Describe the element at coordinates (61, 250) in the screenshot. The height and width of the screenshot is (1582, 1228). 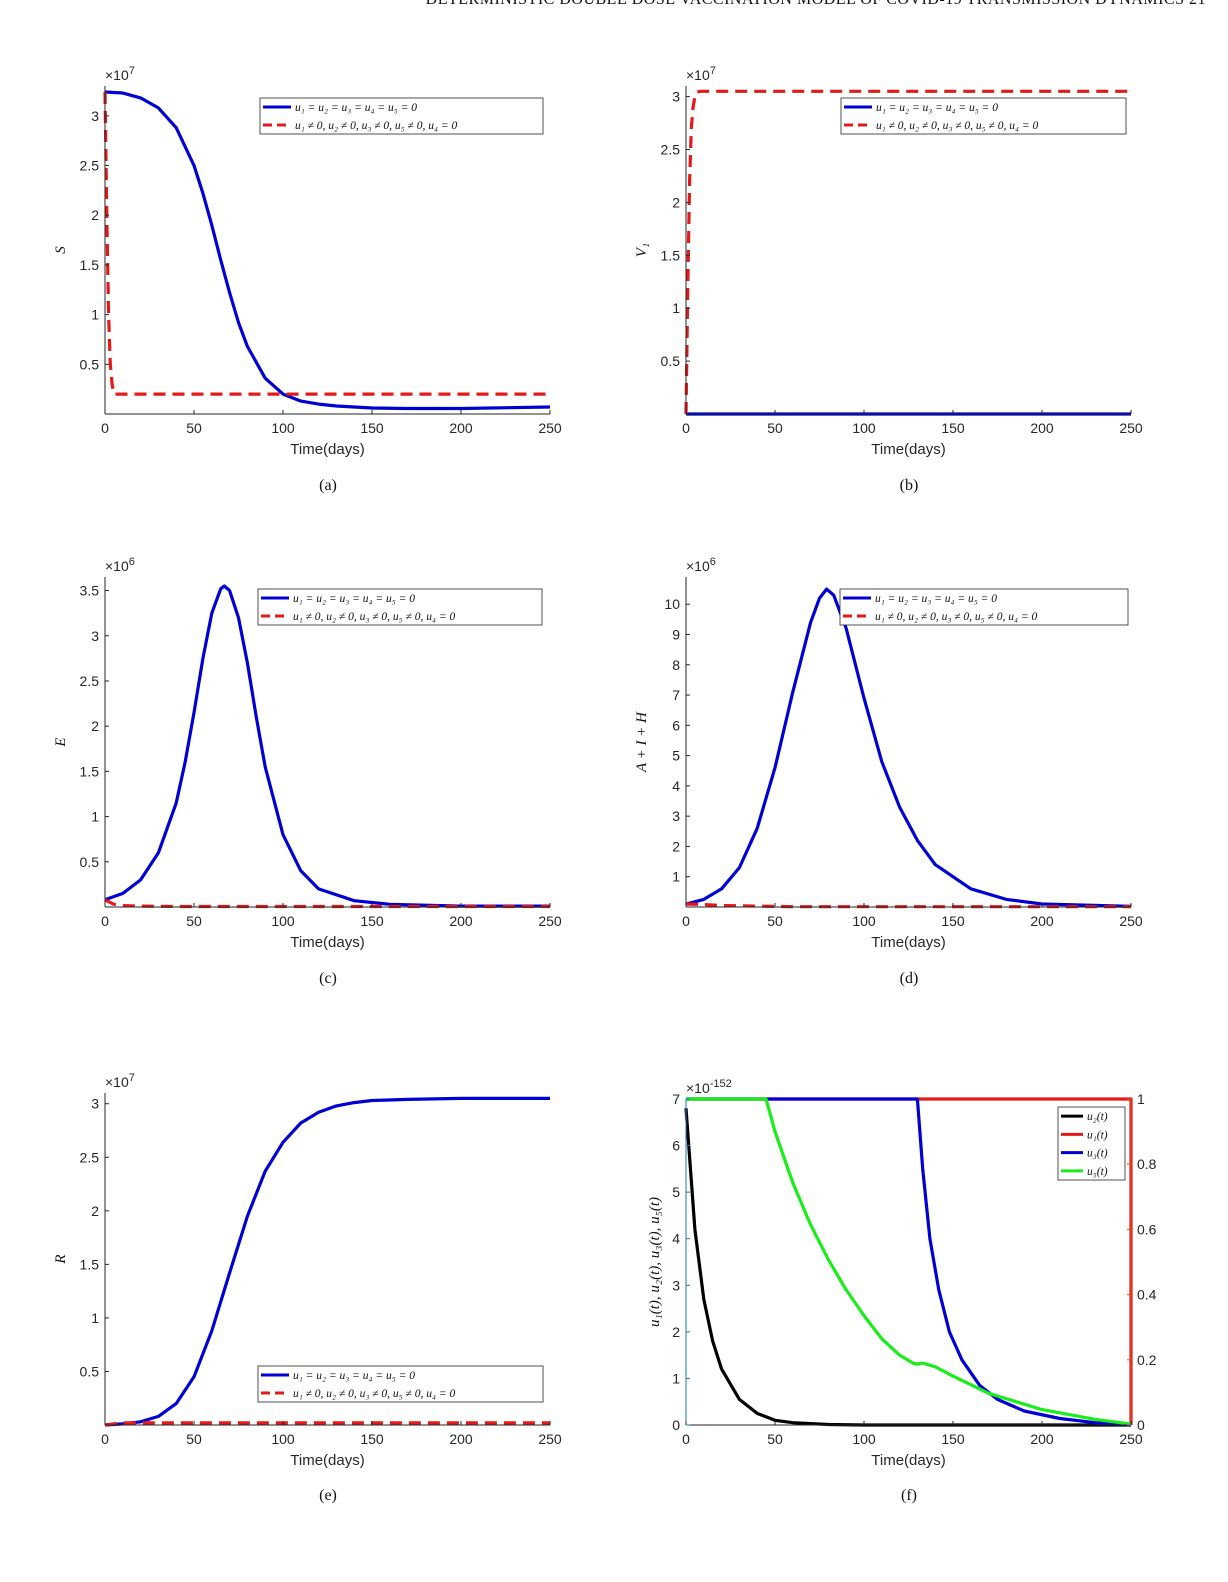
I see `y-axis-label: S` at that location.